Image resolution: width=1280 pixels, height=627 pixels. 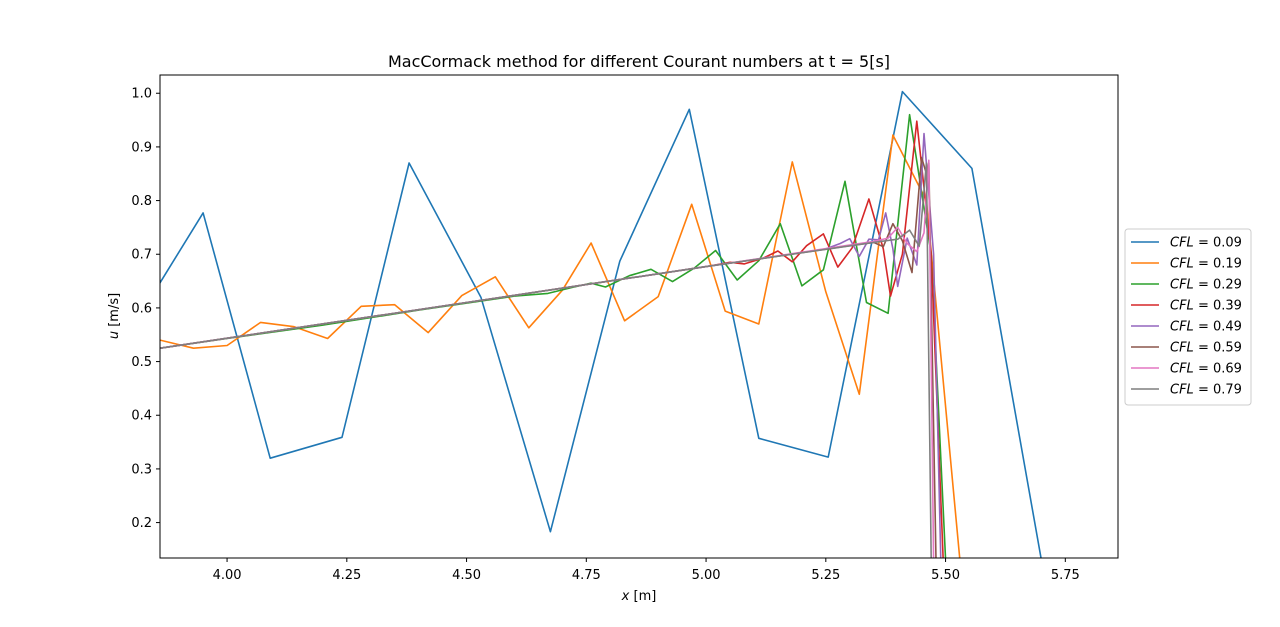 I want to click on x-axis-unit: [m], so click(x=642, y=596).